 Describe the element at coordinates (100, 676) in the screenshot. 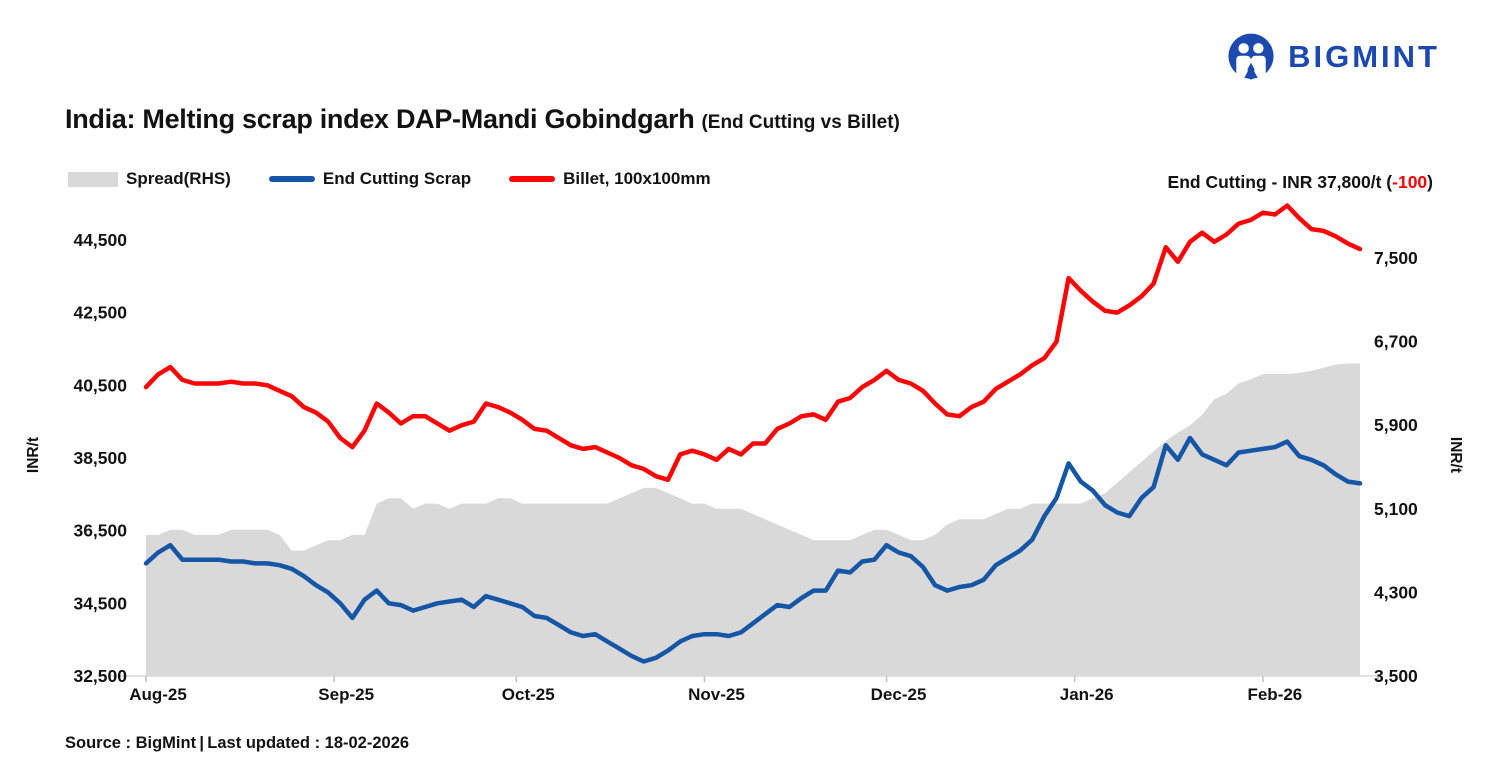

I see `left-axis-tick-label: 32,500` at that location.